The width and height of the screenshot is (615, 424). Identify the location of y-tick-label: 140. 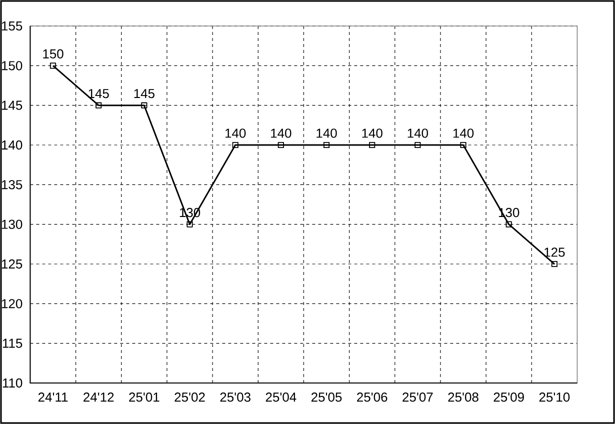
(12, 145).